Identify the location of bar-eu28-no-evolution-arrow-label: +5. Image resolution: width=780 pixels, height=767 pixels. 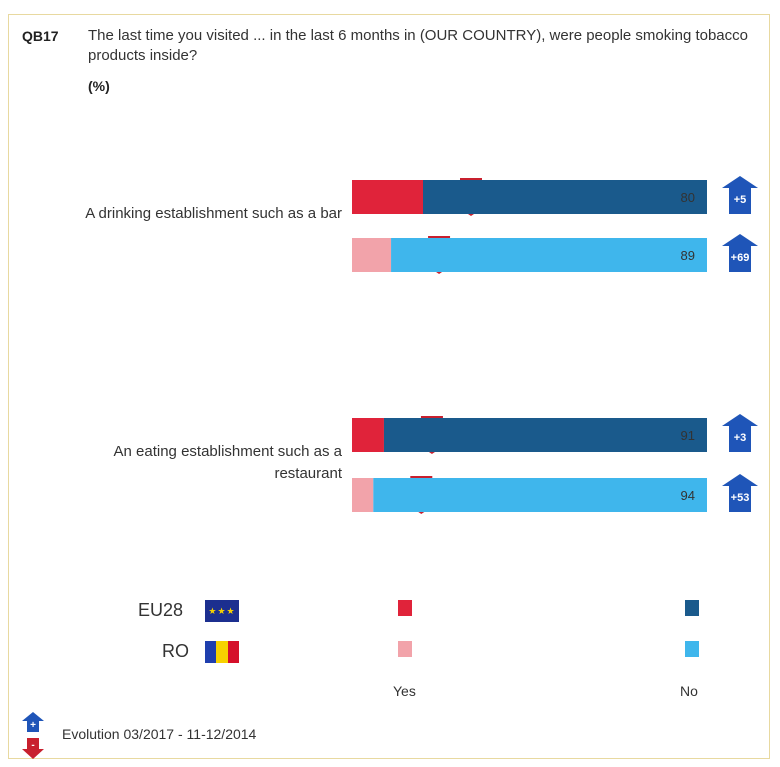
(740, 200).